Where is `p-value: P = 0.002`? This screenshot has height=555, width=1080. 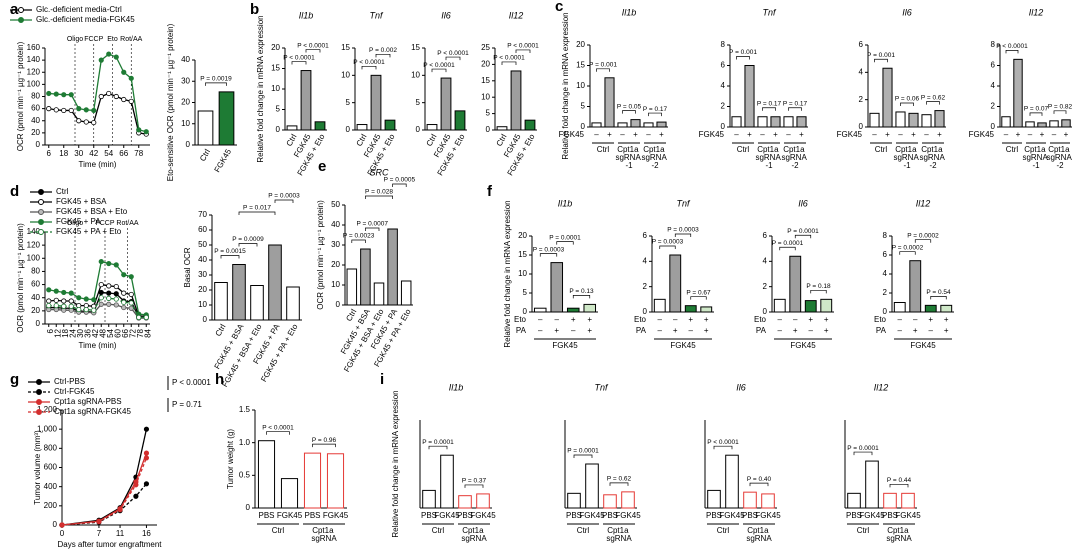
p-value: P = 0.002 is located at coordinates (383, 50).